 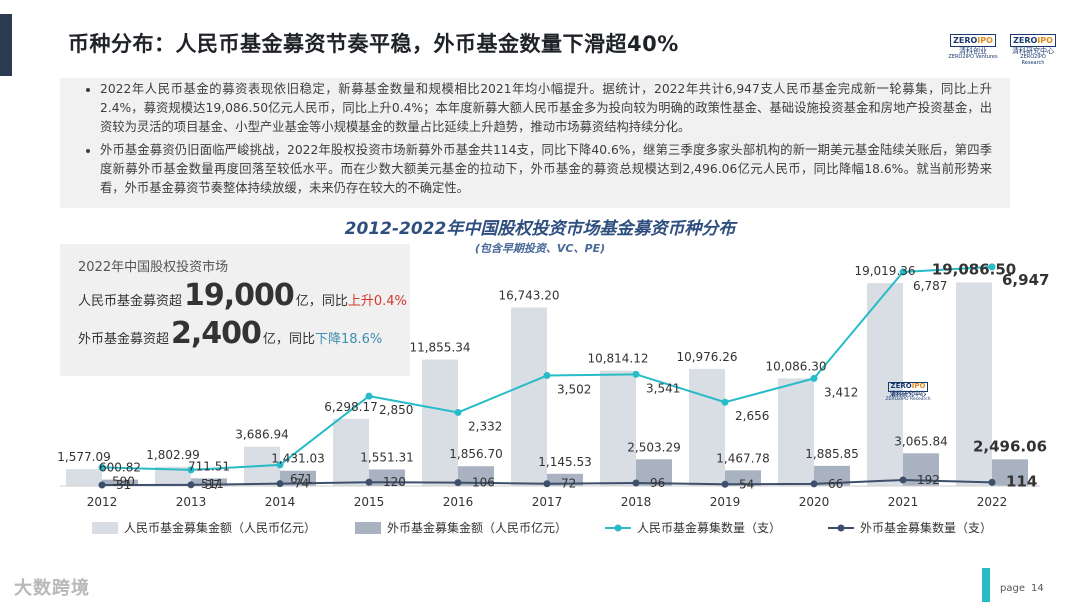 What do you see at coordinates (831, 454) in the screenshot?
I see `fx-amount-label: 1,885.85` at bounding box center [831, 454].